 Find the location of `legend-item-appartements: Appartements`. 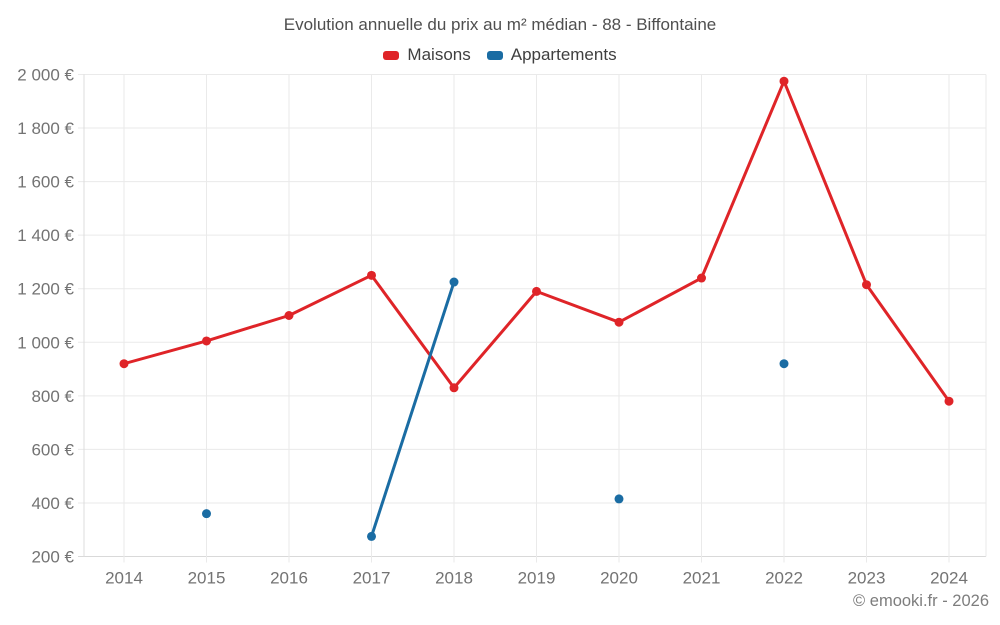

legend-item-appartements: Appartements is located at coordinates (551, 55).